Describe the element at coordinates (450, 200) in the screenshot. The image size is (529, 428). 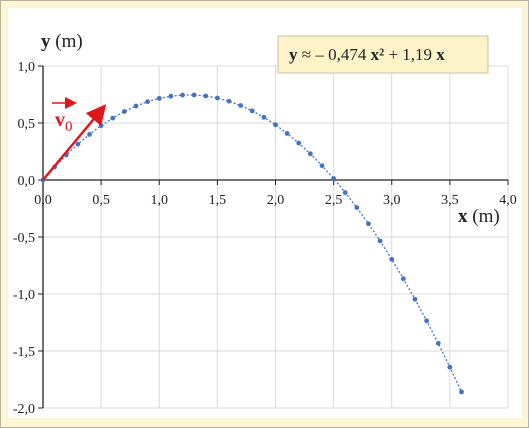
I see `x-tick-label: 3,5` at that location.